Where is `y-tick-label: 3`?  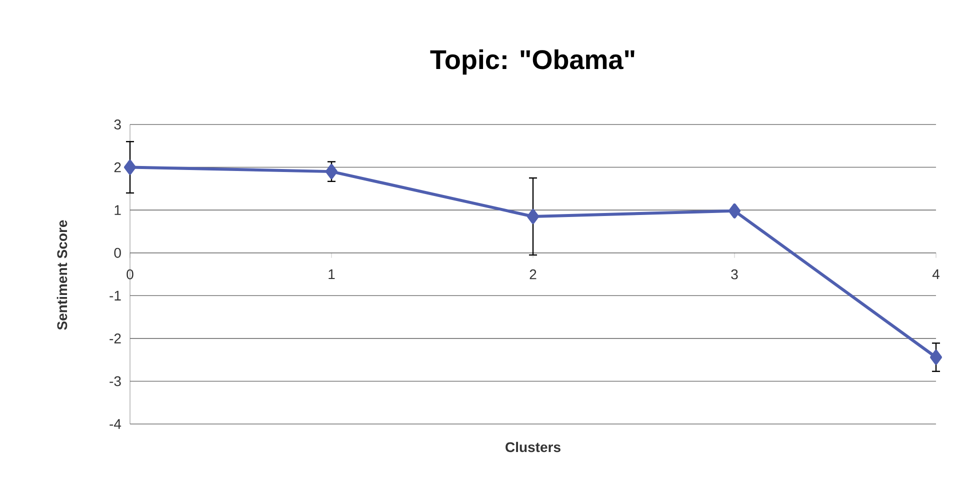 y-tick-label: 3 is located at coordinates (117, 125).